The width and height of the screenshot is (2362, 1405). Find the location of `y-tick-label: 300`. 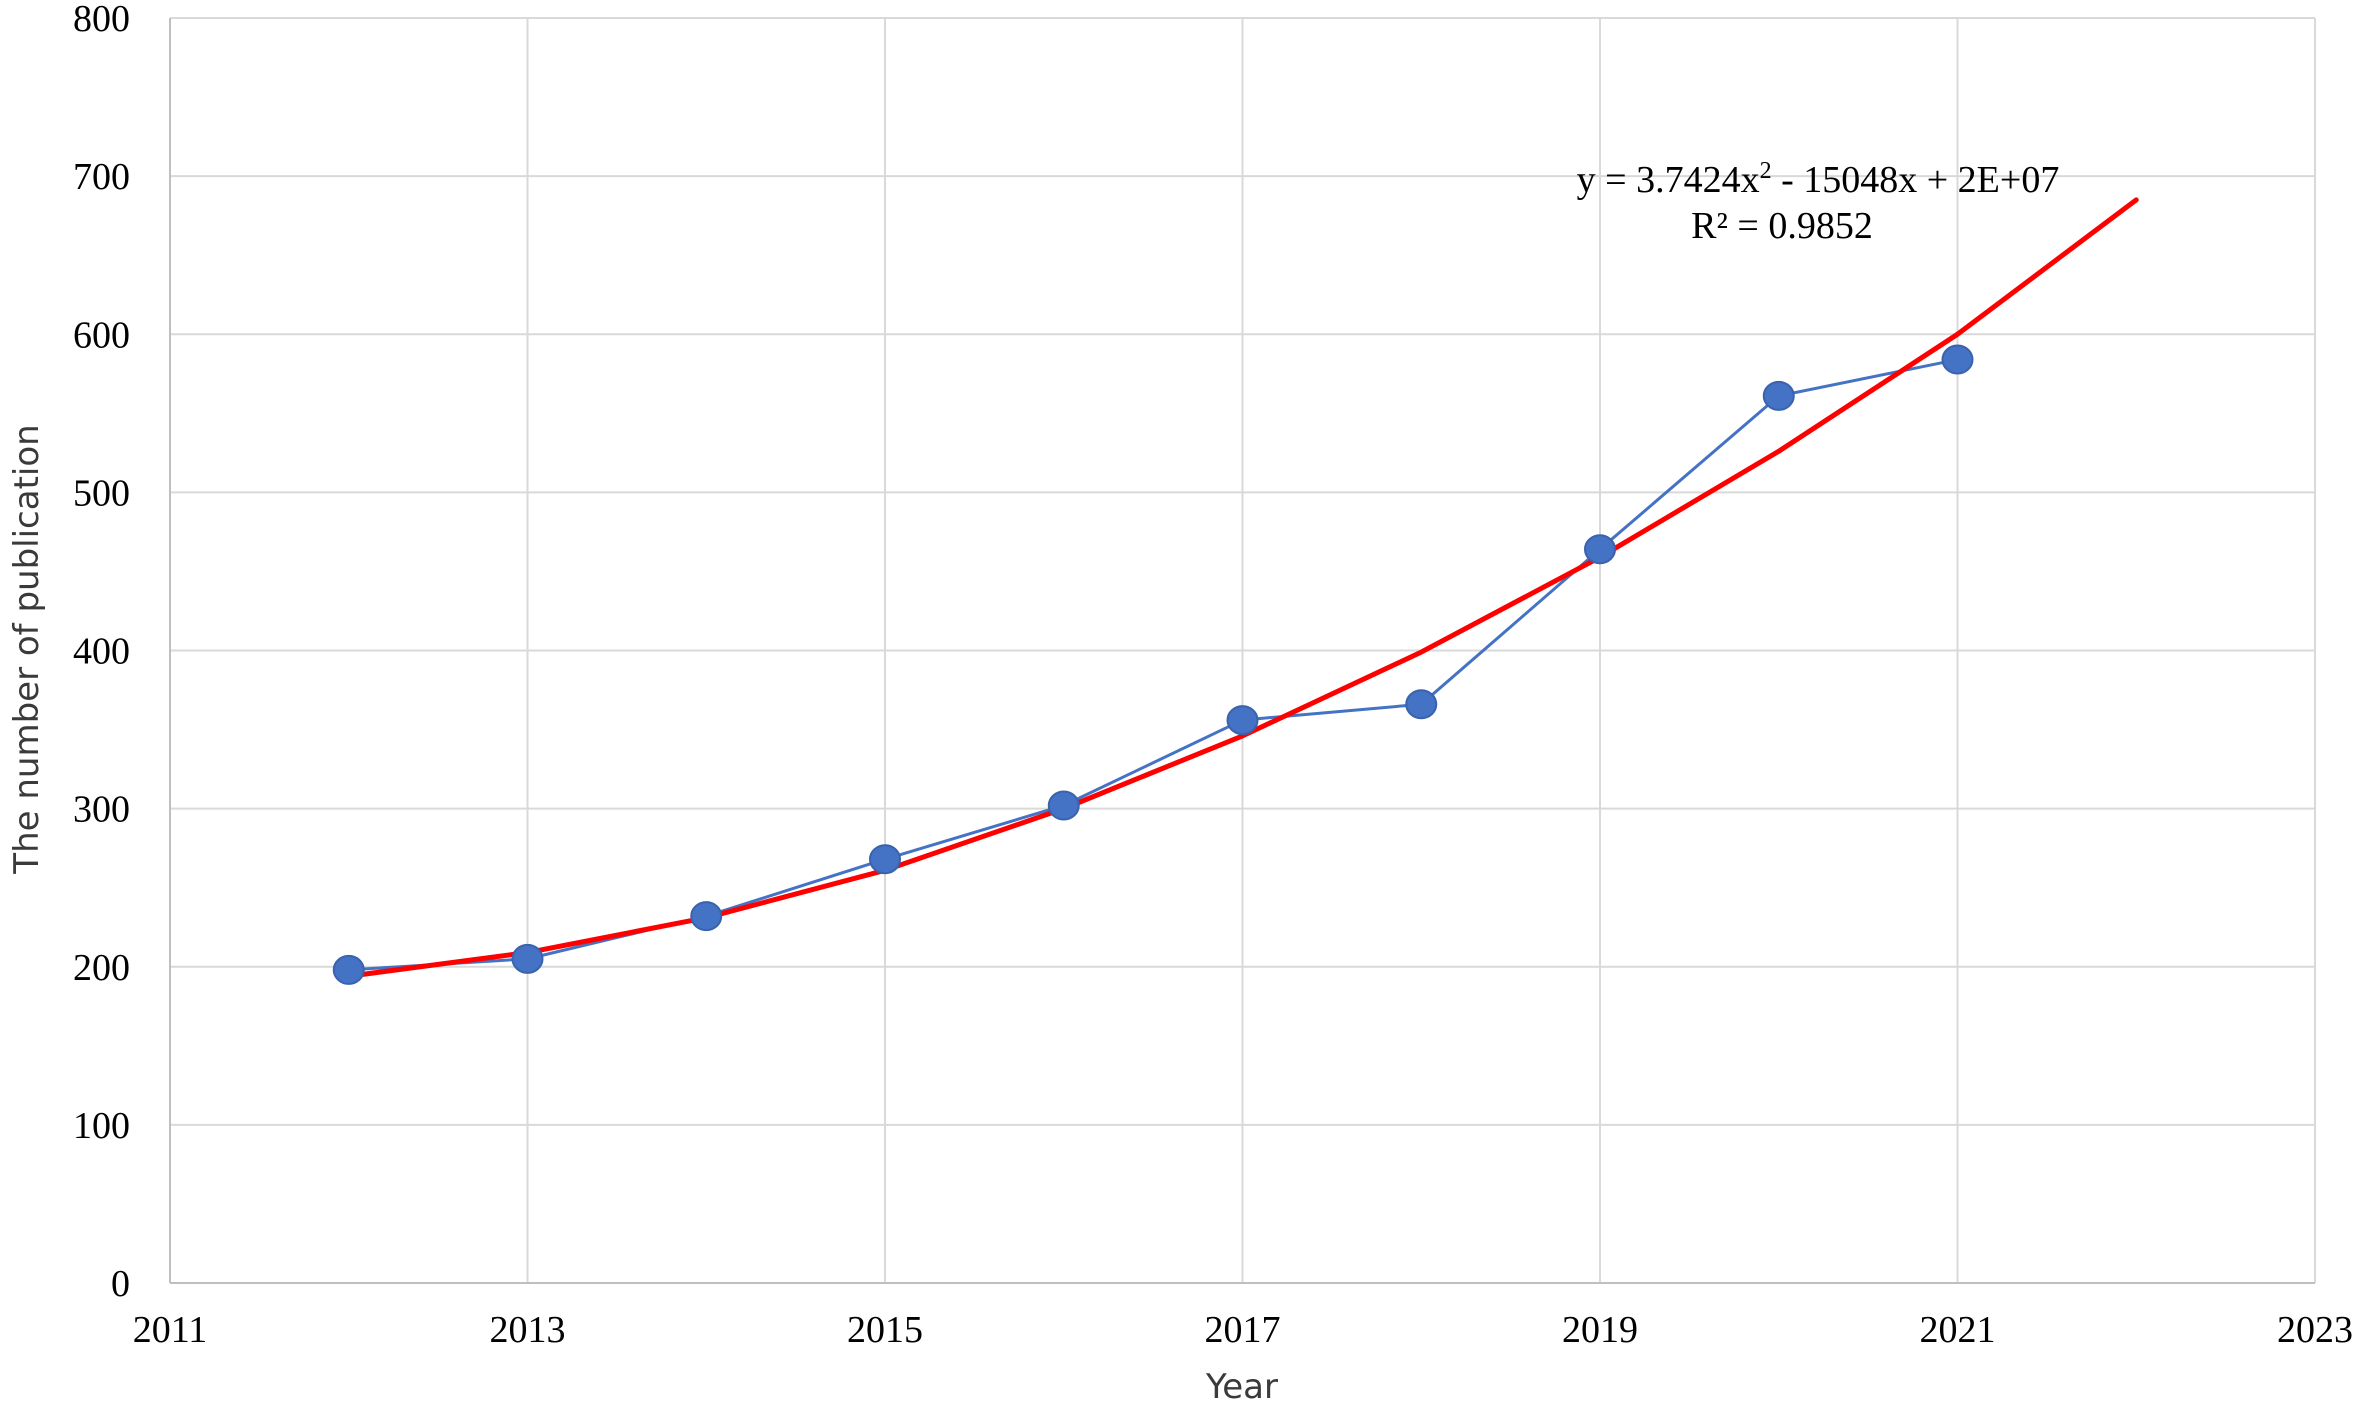

y-tick-label: 300 is located at coordinates (101, 810).